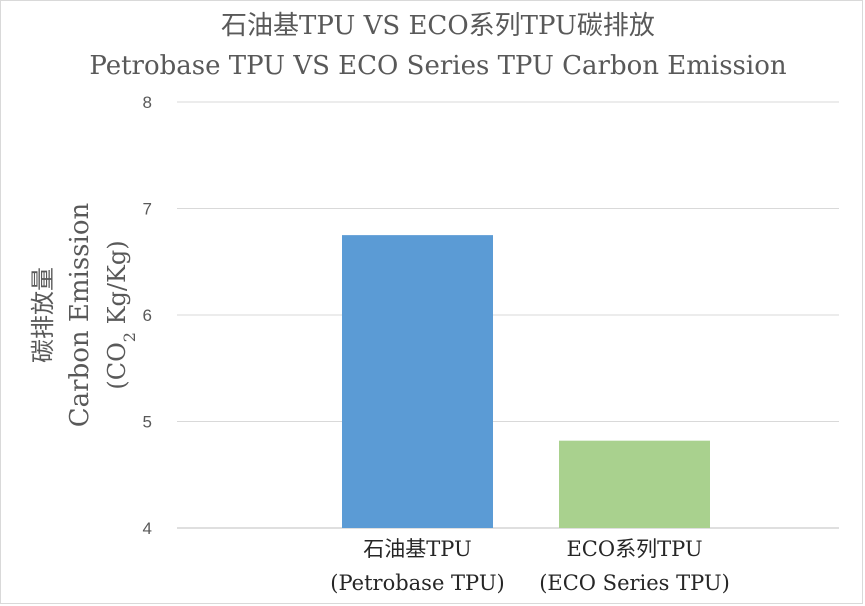  Describe the element at coordinates (80, 315) in the screenshot. I see `y-axis-label-en: Carbon Emission` at that location.